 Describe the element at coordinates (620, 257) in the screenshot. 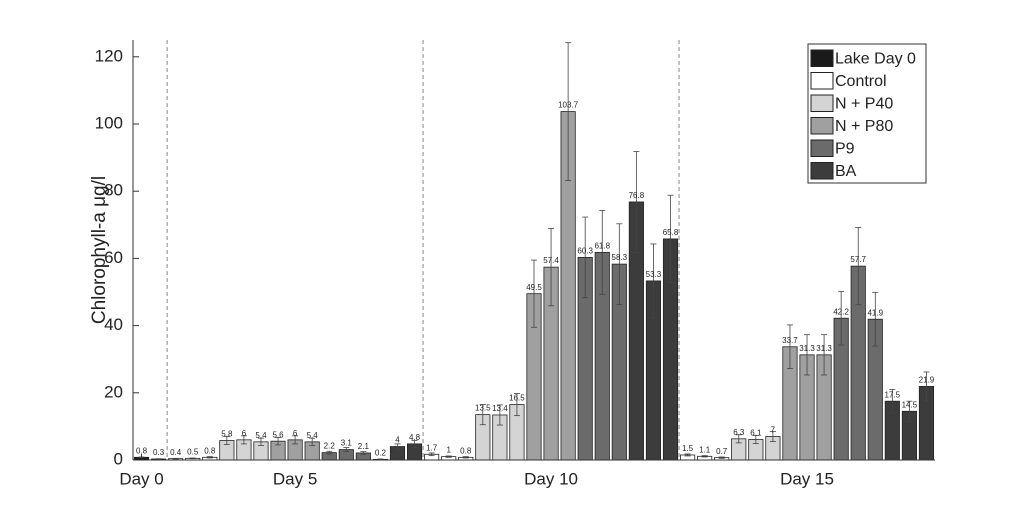

I see `value-label: 58.3` at that location.